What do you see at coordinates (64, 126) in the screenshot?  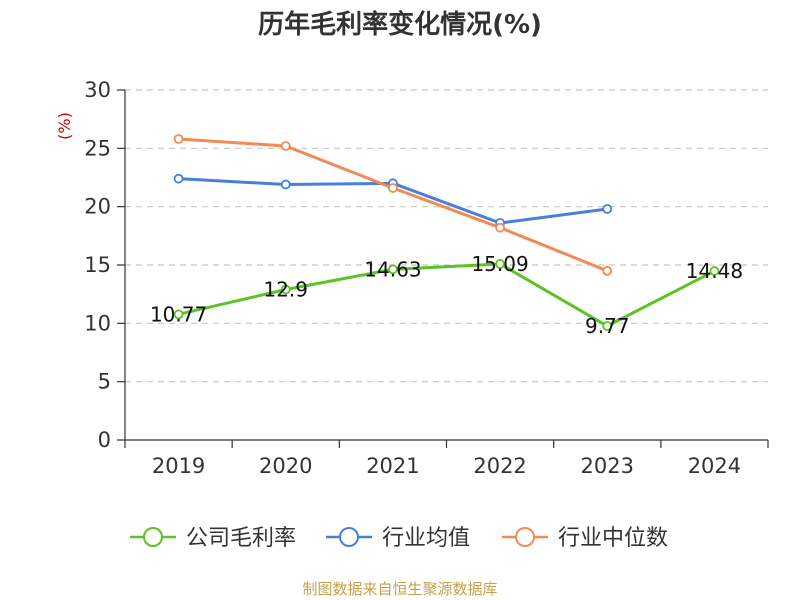 I see `y-axis-label: (%)` at bounding box center [64, 126].